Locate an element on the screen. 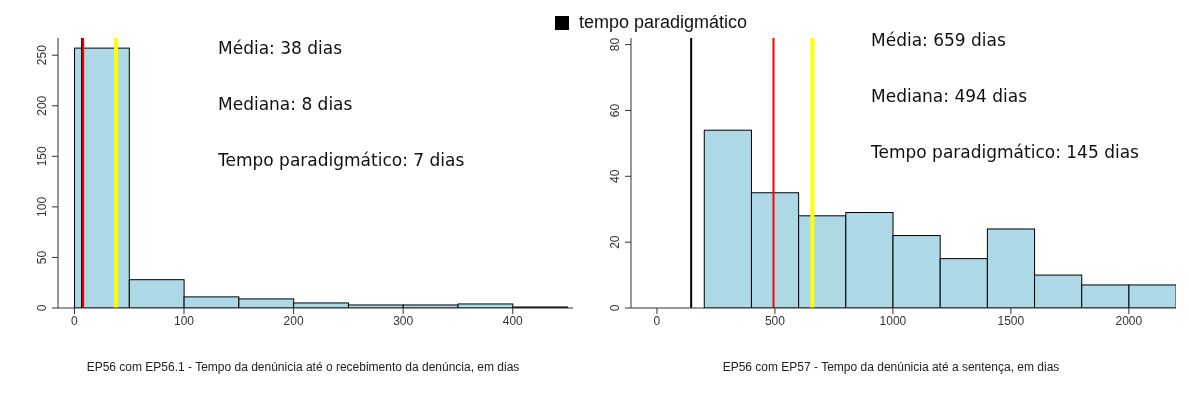  x-axis-title: EP56 com EP56.1 - Tempo da denúnicia até o recebimento da denúncia, em dias is located at coordinates (303, 367).